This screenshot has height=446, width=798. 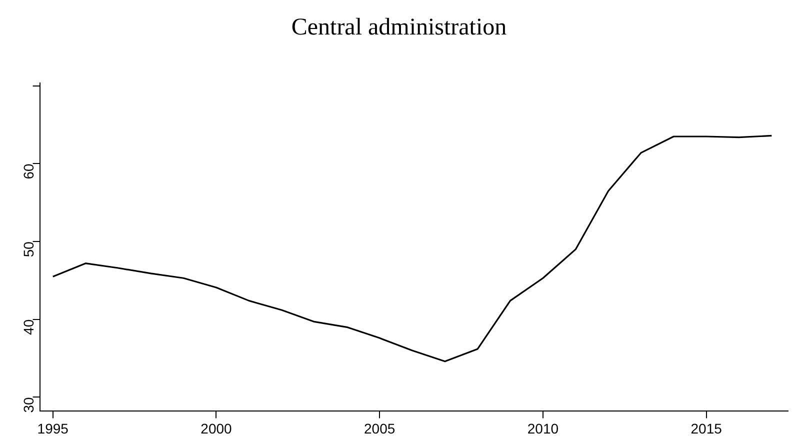 I want to click on y-tick-label: 40, so click(x=28, y=327).